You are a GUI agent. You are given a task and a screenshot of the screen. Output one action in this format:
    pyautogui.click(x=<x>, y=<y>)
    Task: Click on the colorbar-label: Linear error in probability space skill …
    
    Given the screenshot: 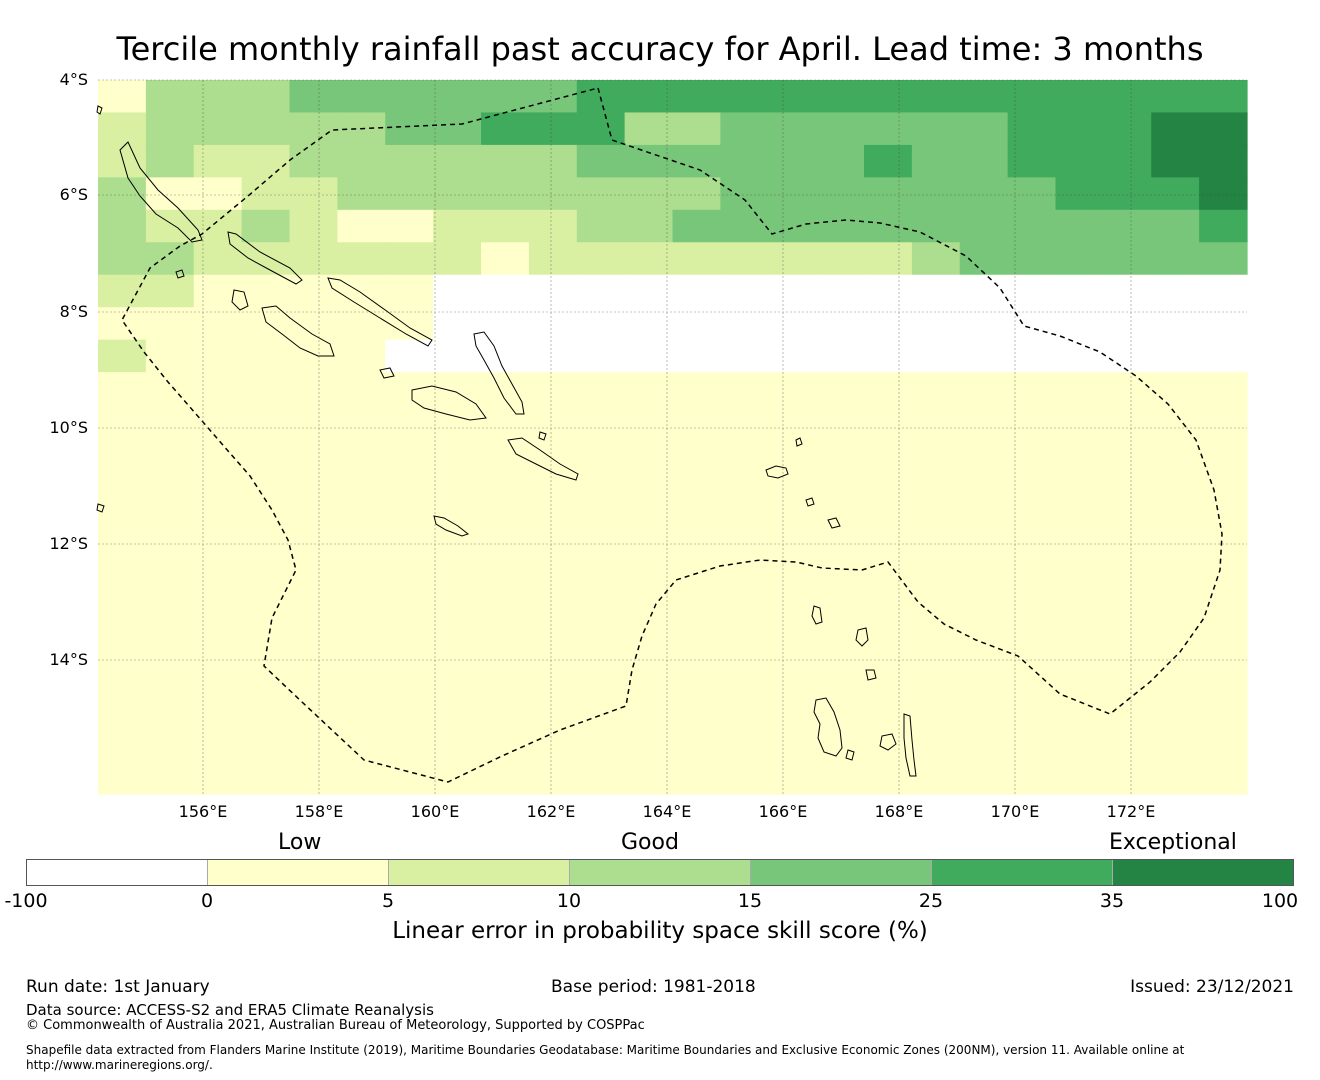 What is the action you would take?
    pyautogui.click(x=660, y=931)
    